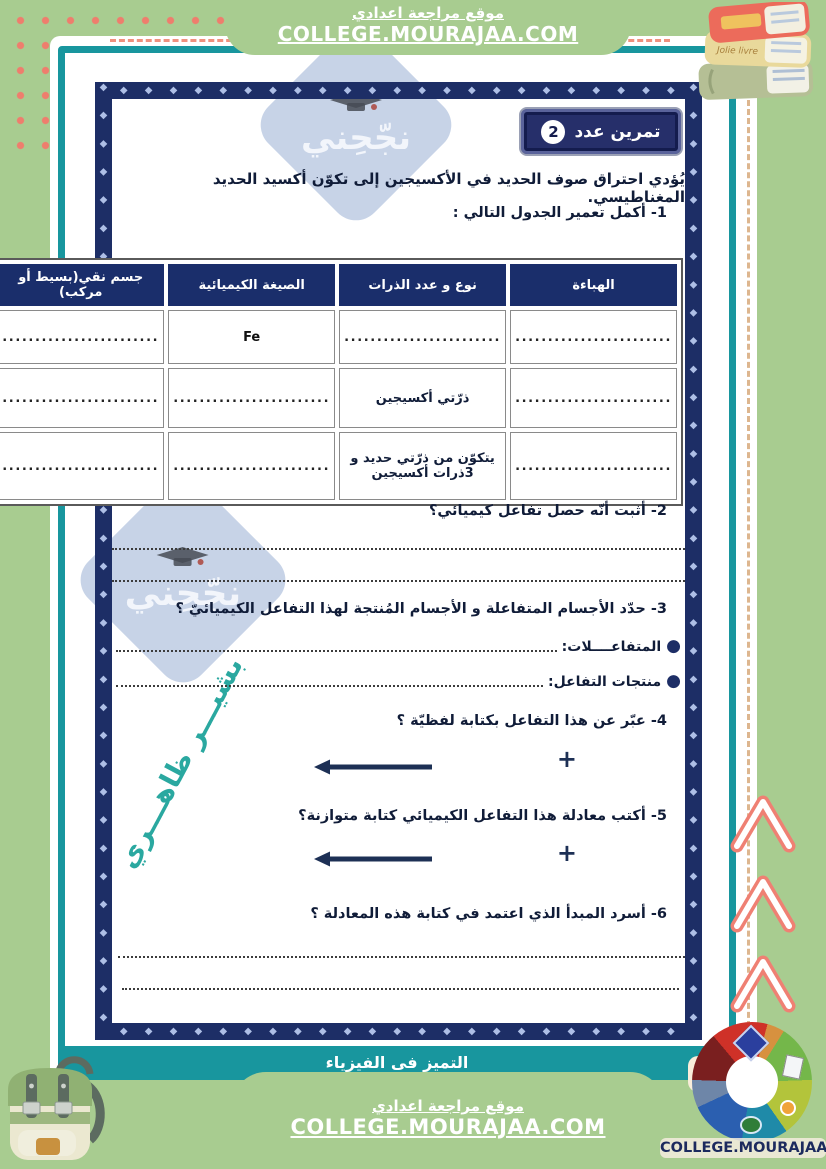 This screenshot has width=826, height=1169. Describe the element at coordinates (59, 1107) in the screenshot. I see `backpack-illustration` at that location.